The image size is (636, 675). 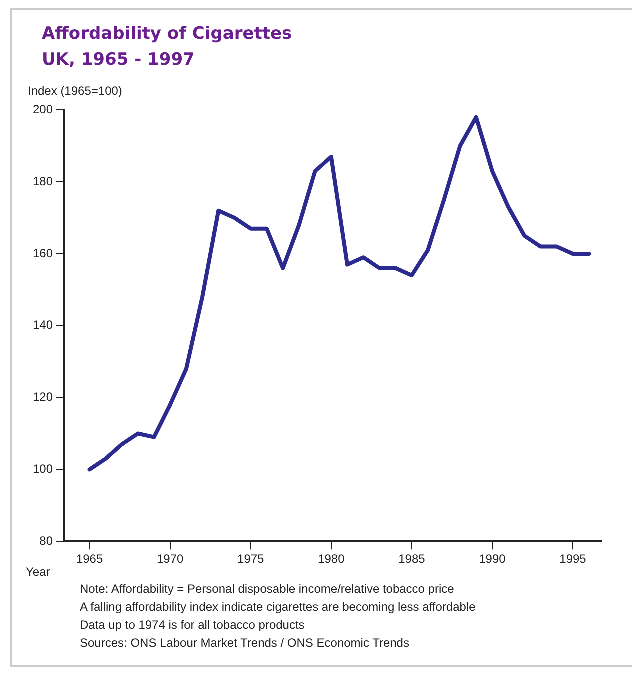 What do you see at coordinates (332, 559) in the screenshot?
I see `x-tick-label: 1980` at bounding box center [332, 559].